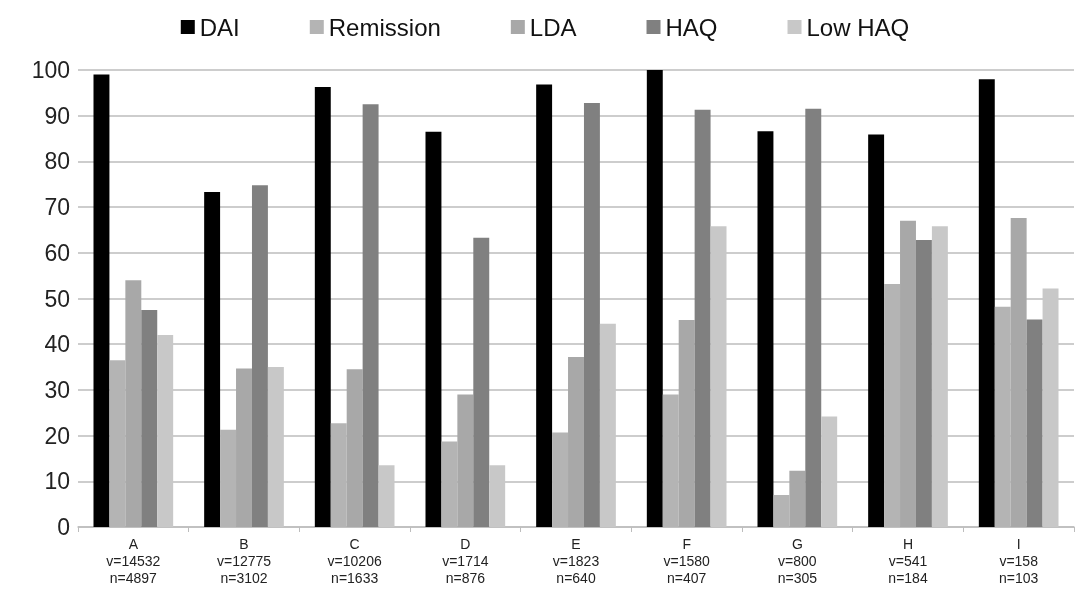  I want to click on y-tick-label: 60, so click(57, 252).